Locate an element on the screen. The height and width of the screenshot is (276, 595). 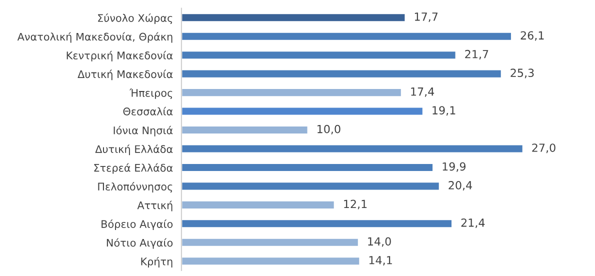
data-label: 21,4 is located at coordinates (473, 223).